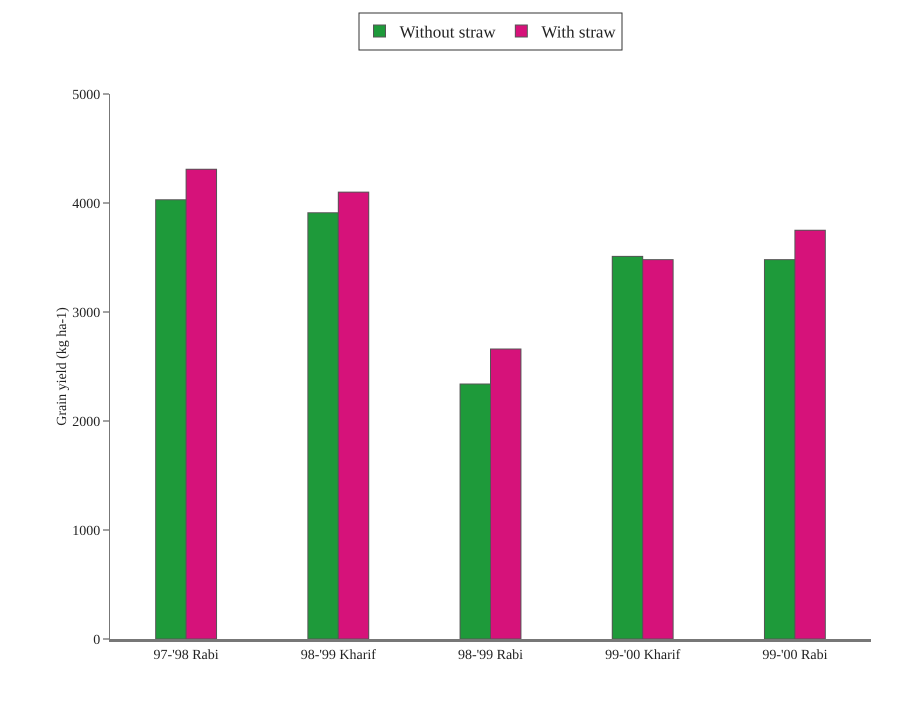  What do you see at coordinates (578, 32) in the screenshot?
I see `legend-label: With straw` at bounding box center [578, 32].